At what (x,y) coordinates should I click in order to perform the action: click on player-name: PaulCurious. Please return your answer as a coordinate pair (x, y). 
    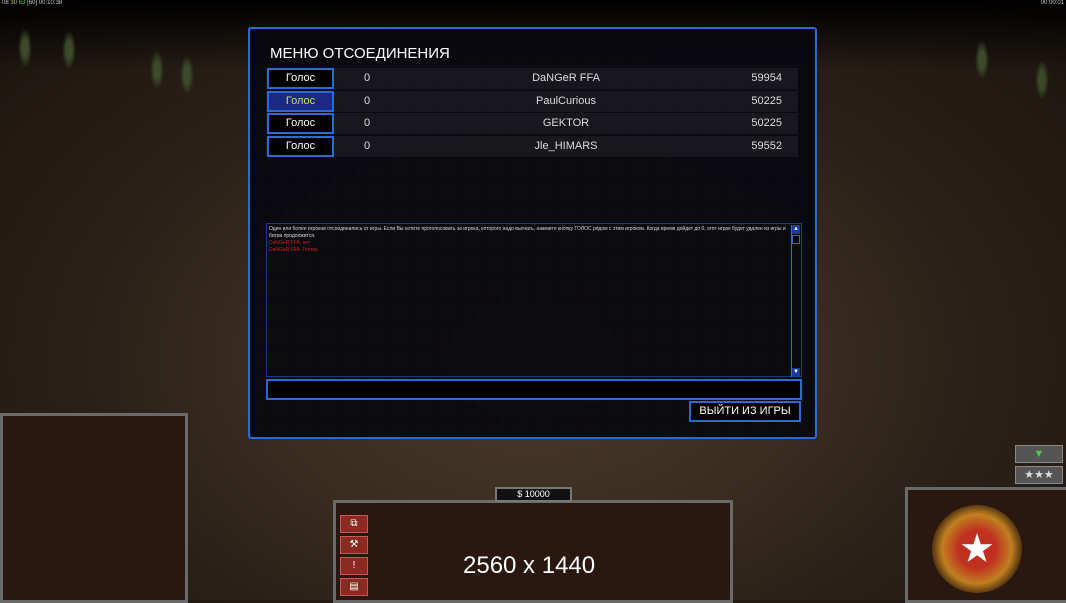
    Looking at the image, I should click on (566, 100).